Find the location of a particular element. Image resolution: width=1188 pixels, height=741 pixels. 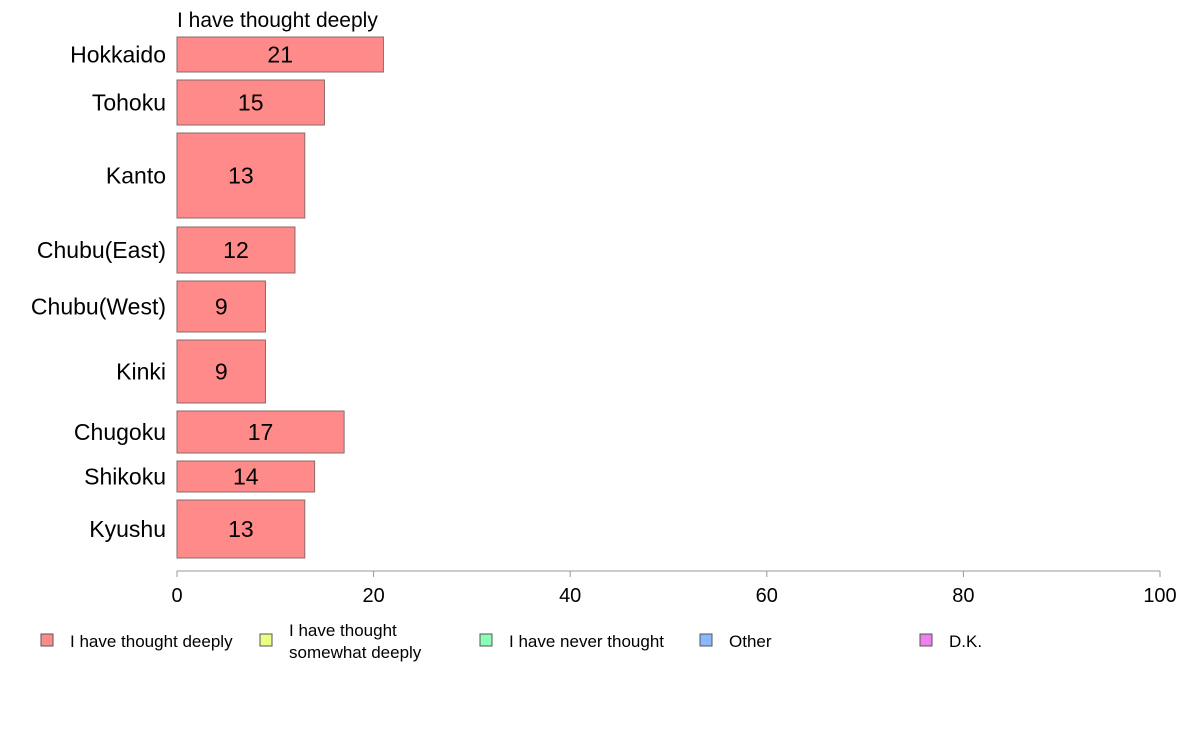

x-tick-label: 40 is located at coordinates (570, 596).